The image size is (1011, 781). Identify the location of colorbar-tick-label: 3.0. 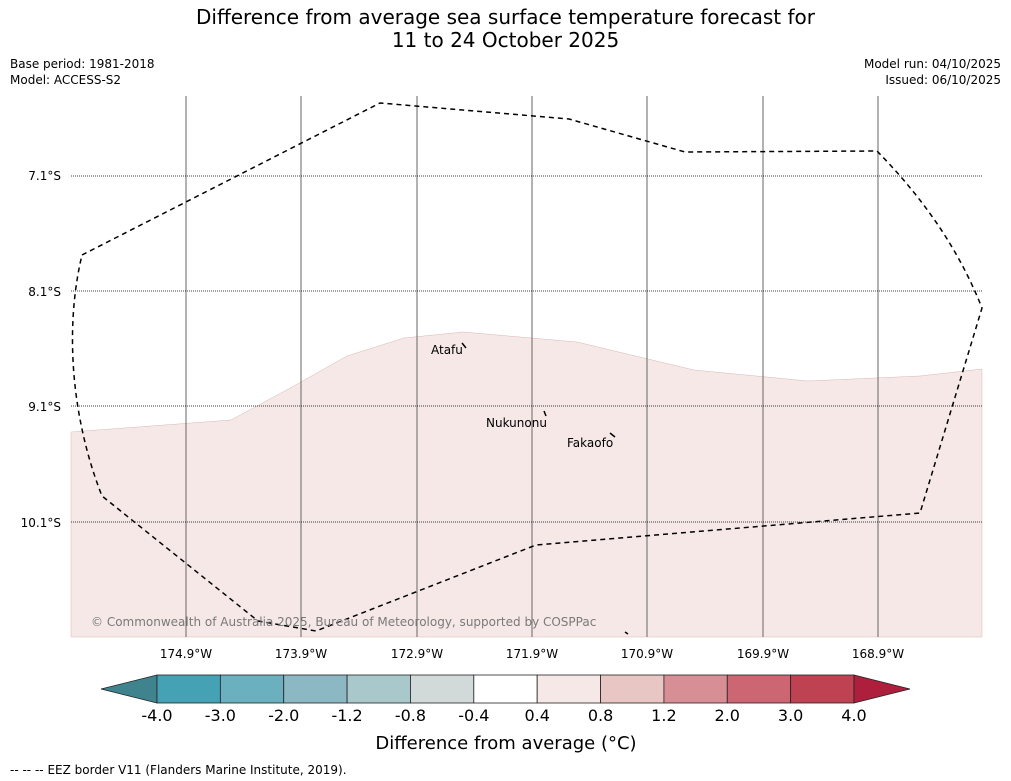
(790, 715).